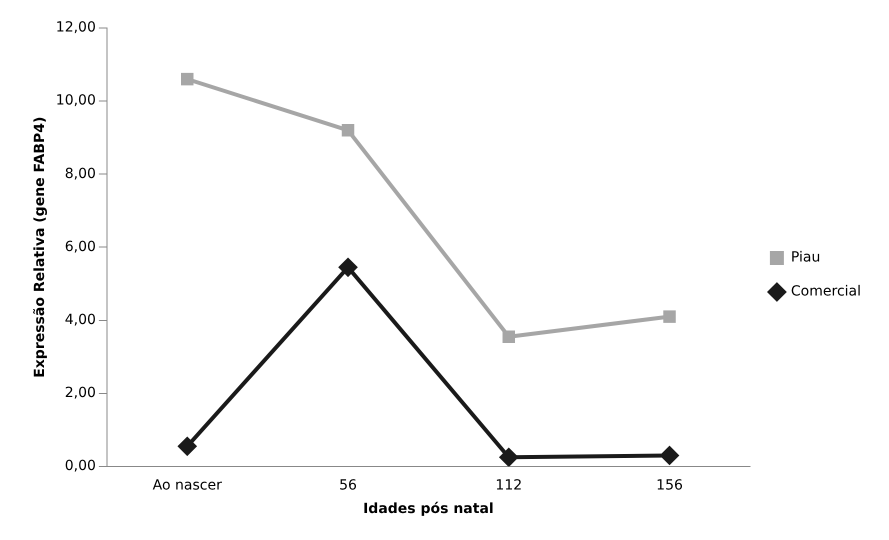 The height and width of the screenshot is (540, 889). I want to click on x-tick-label: Ao nascer, so click(187, 485).